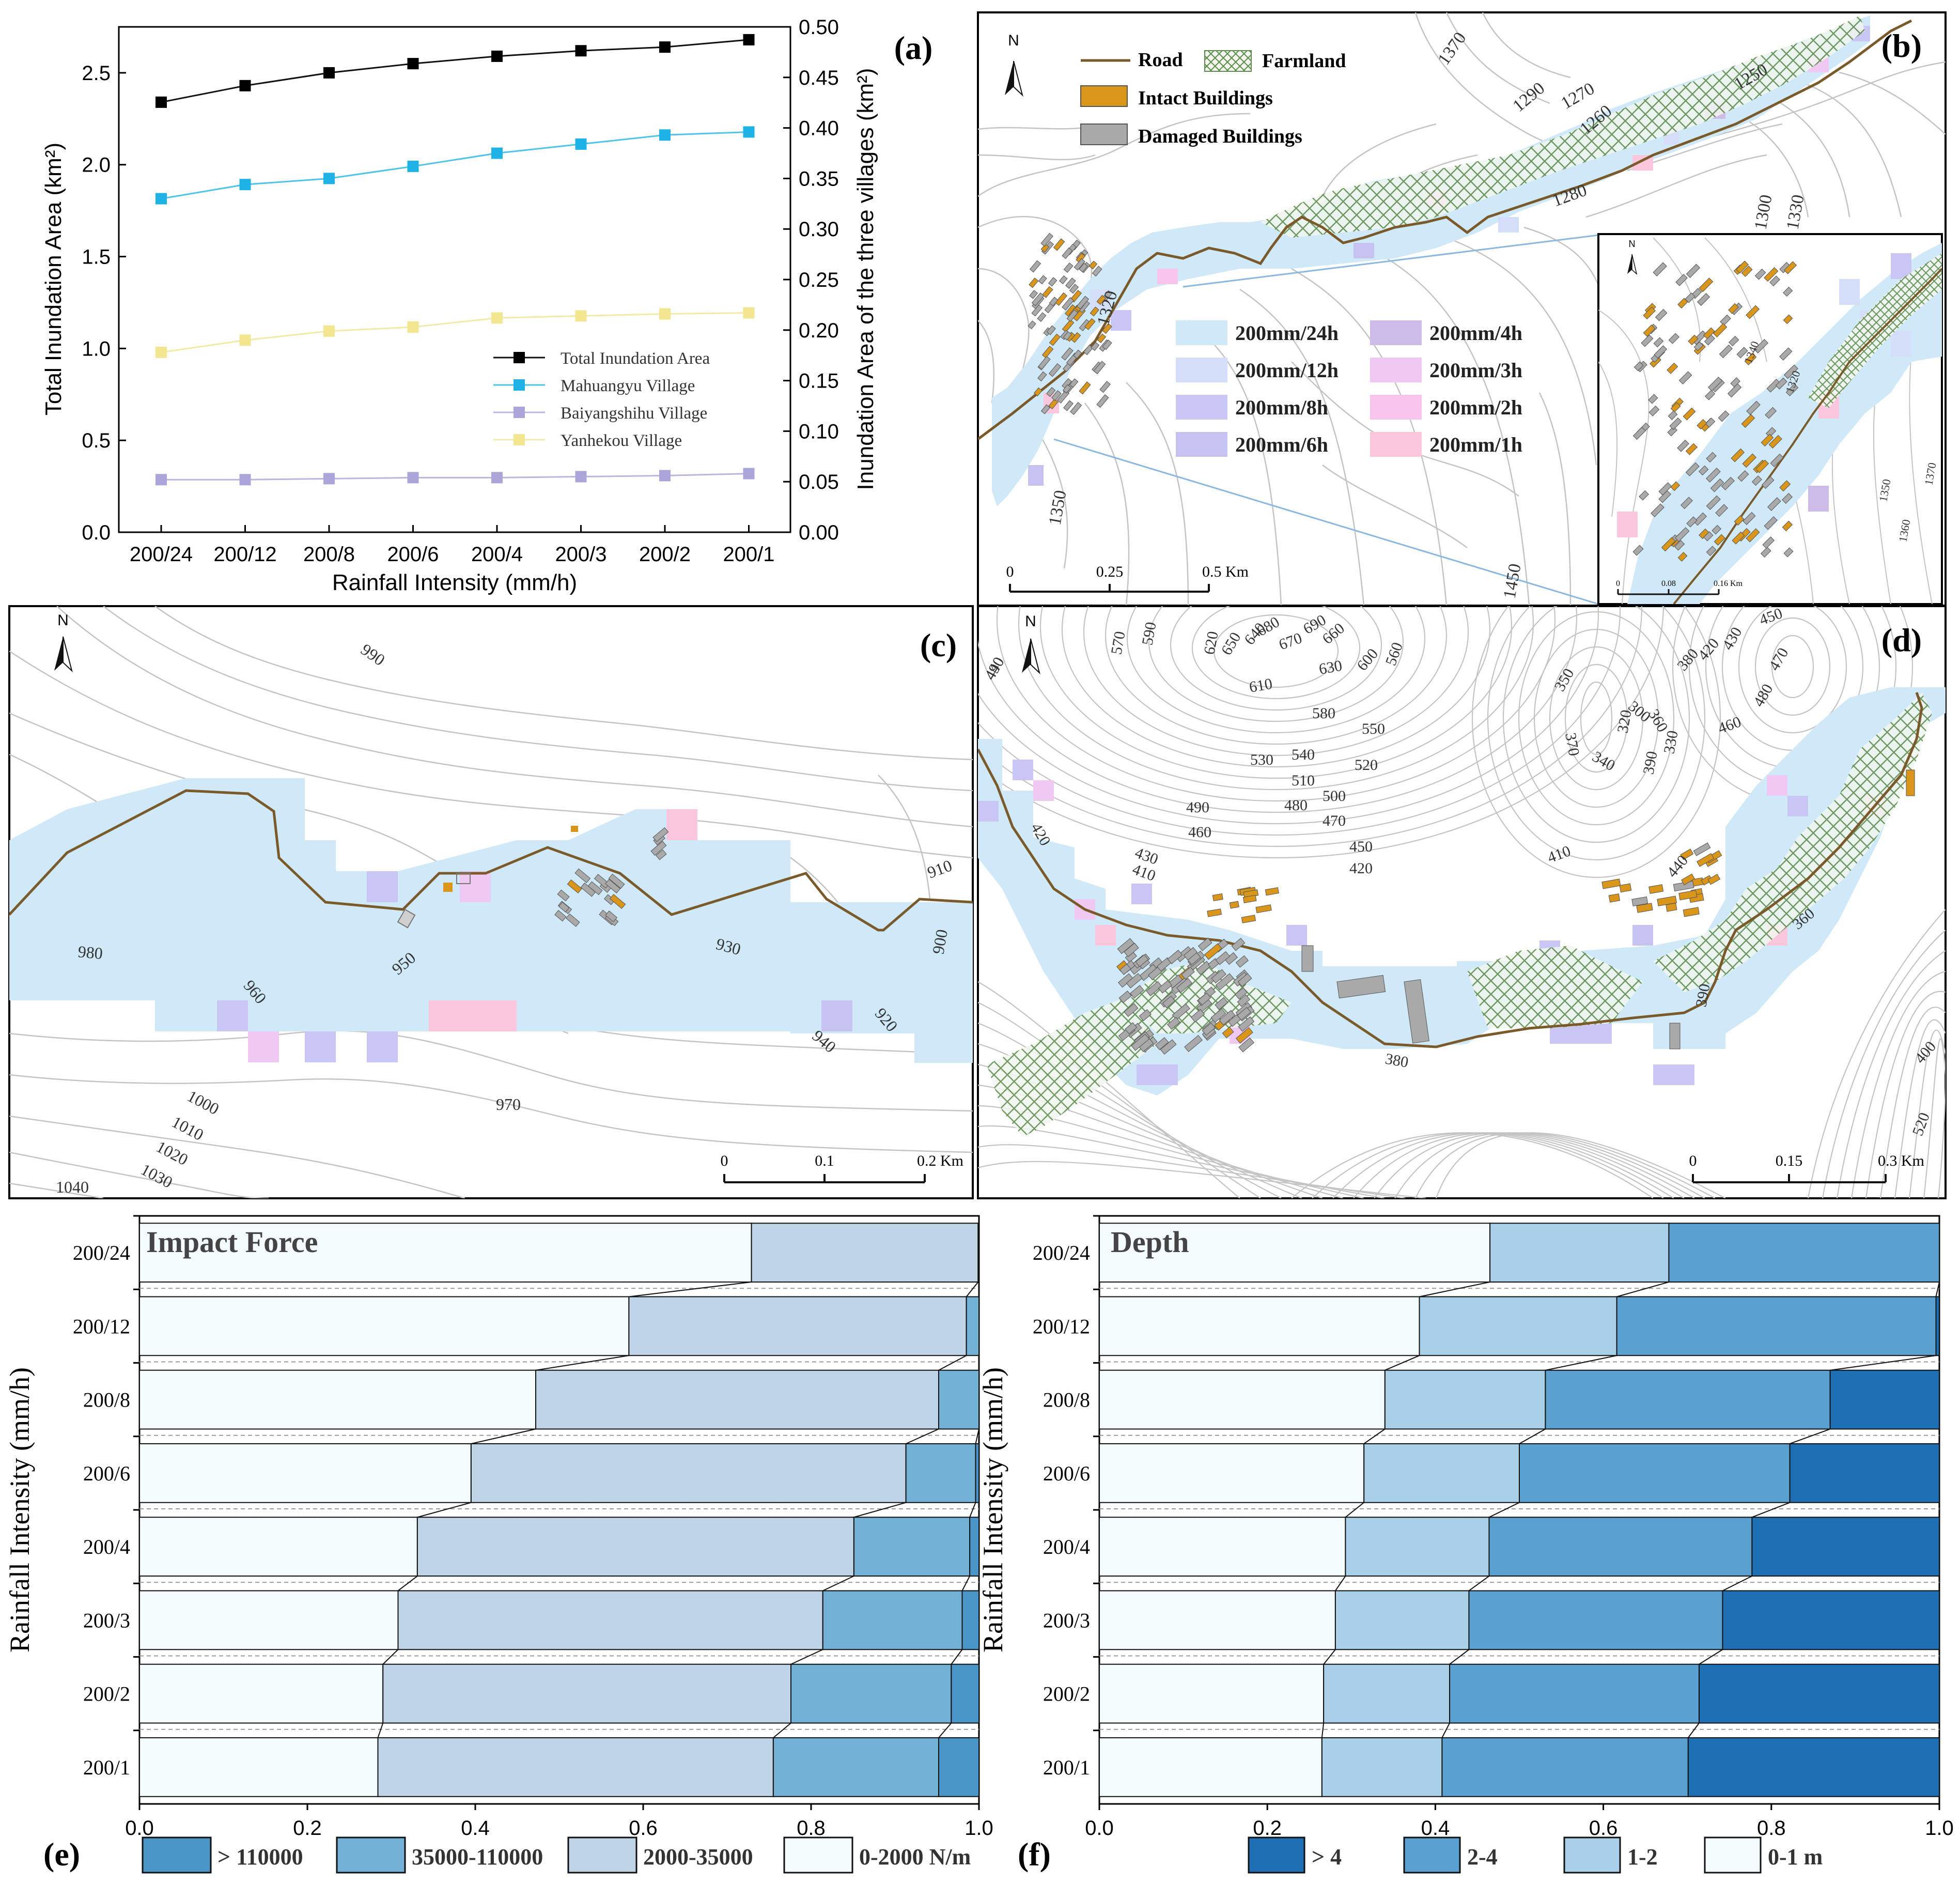 The image size is (1960, 1884). I want to click on panel-d-scale-bar: 0 0.15 0.3 Km, so click(1806, 1167).